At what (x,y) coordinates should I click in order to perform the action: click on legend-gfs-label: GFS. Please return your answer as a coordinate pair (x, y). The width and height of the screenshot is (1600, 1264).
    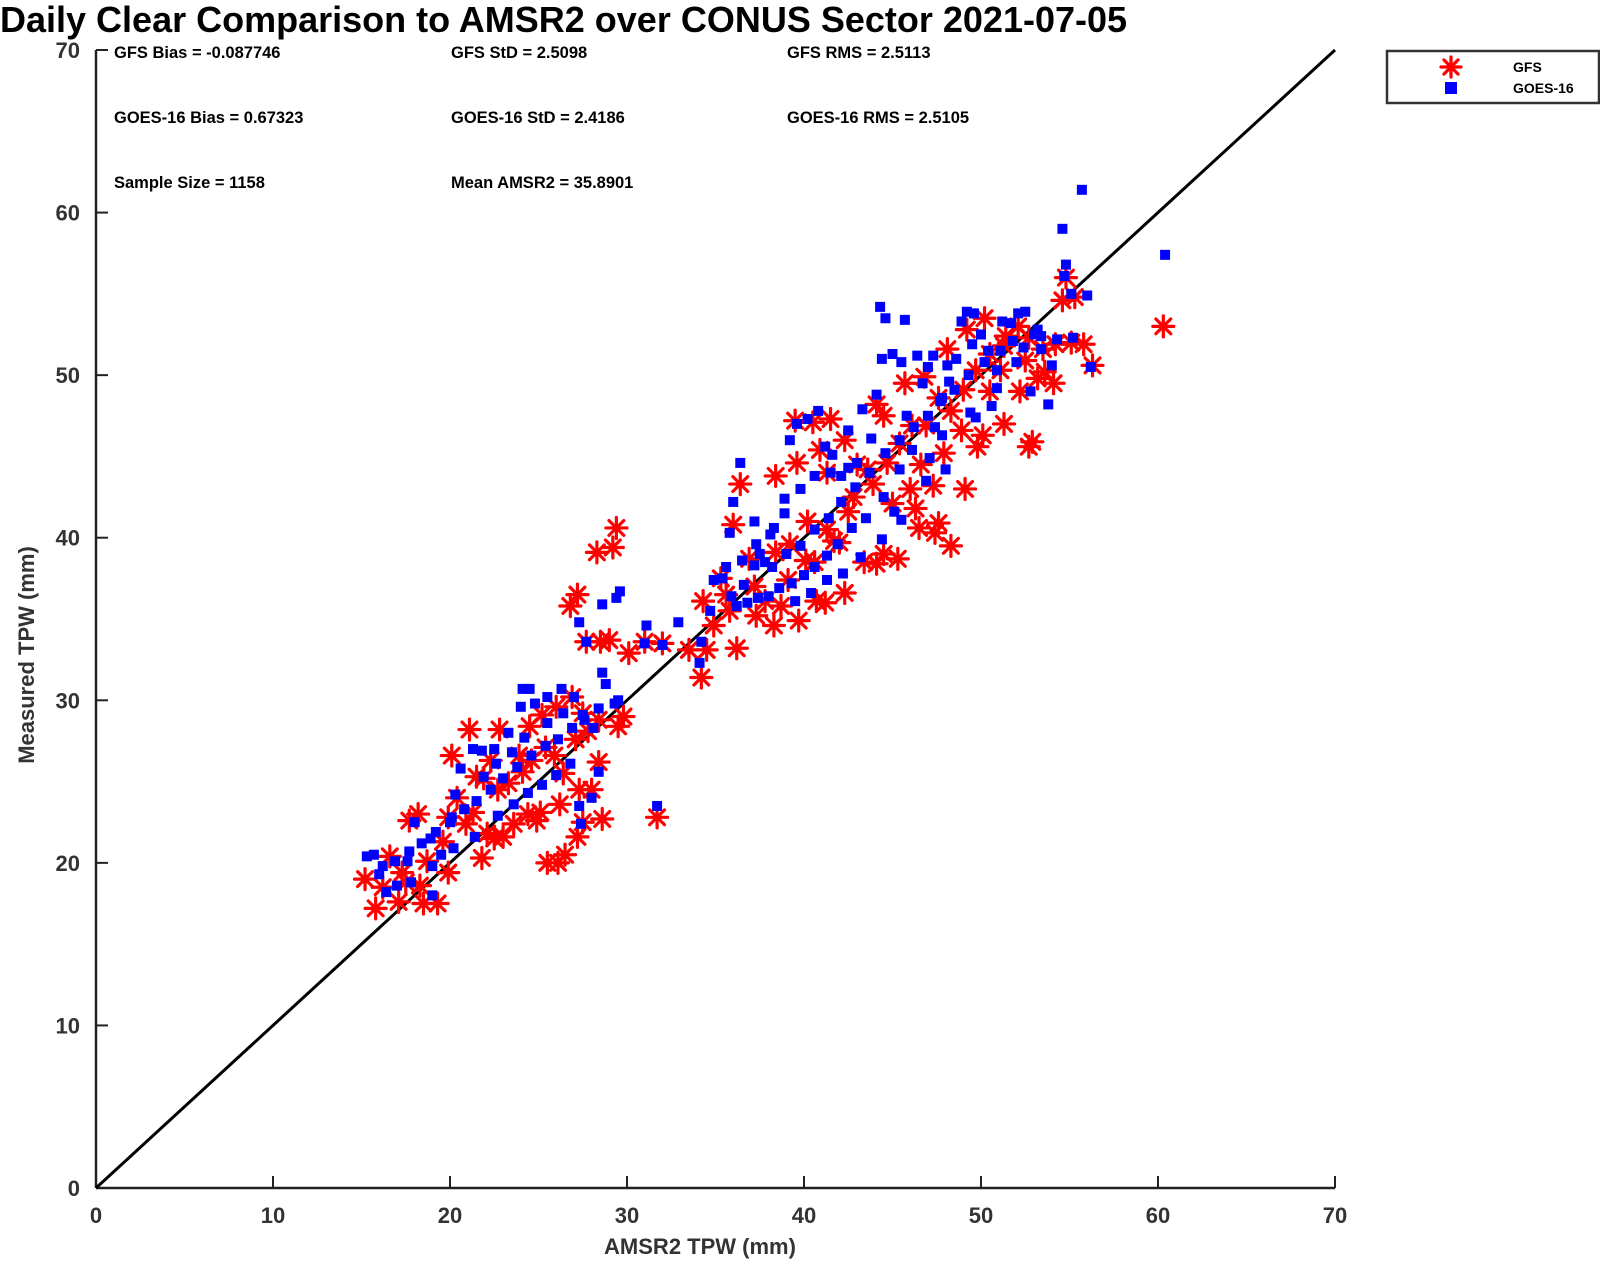
    Looking at the image, I should click on (1527, 67).